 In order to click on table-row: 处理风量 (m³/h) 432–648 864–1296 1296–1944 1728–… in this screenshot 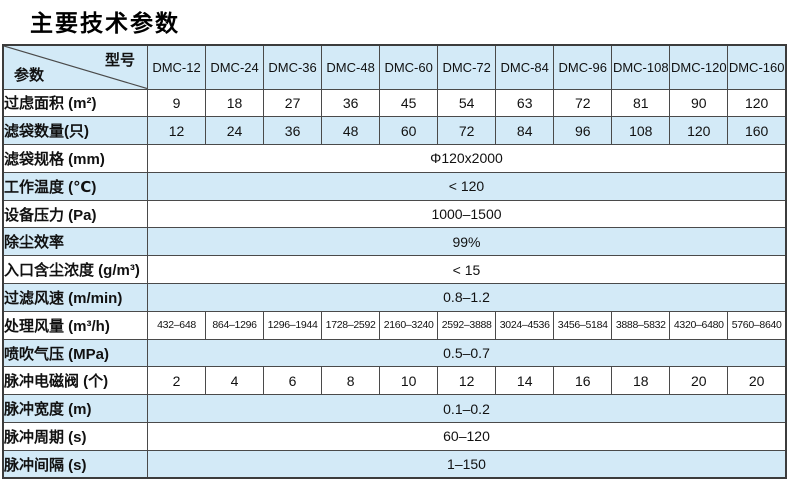, I will do `click(394, 325)`.